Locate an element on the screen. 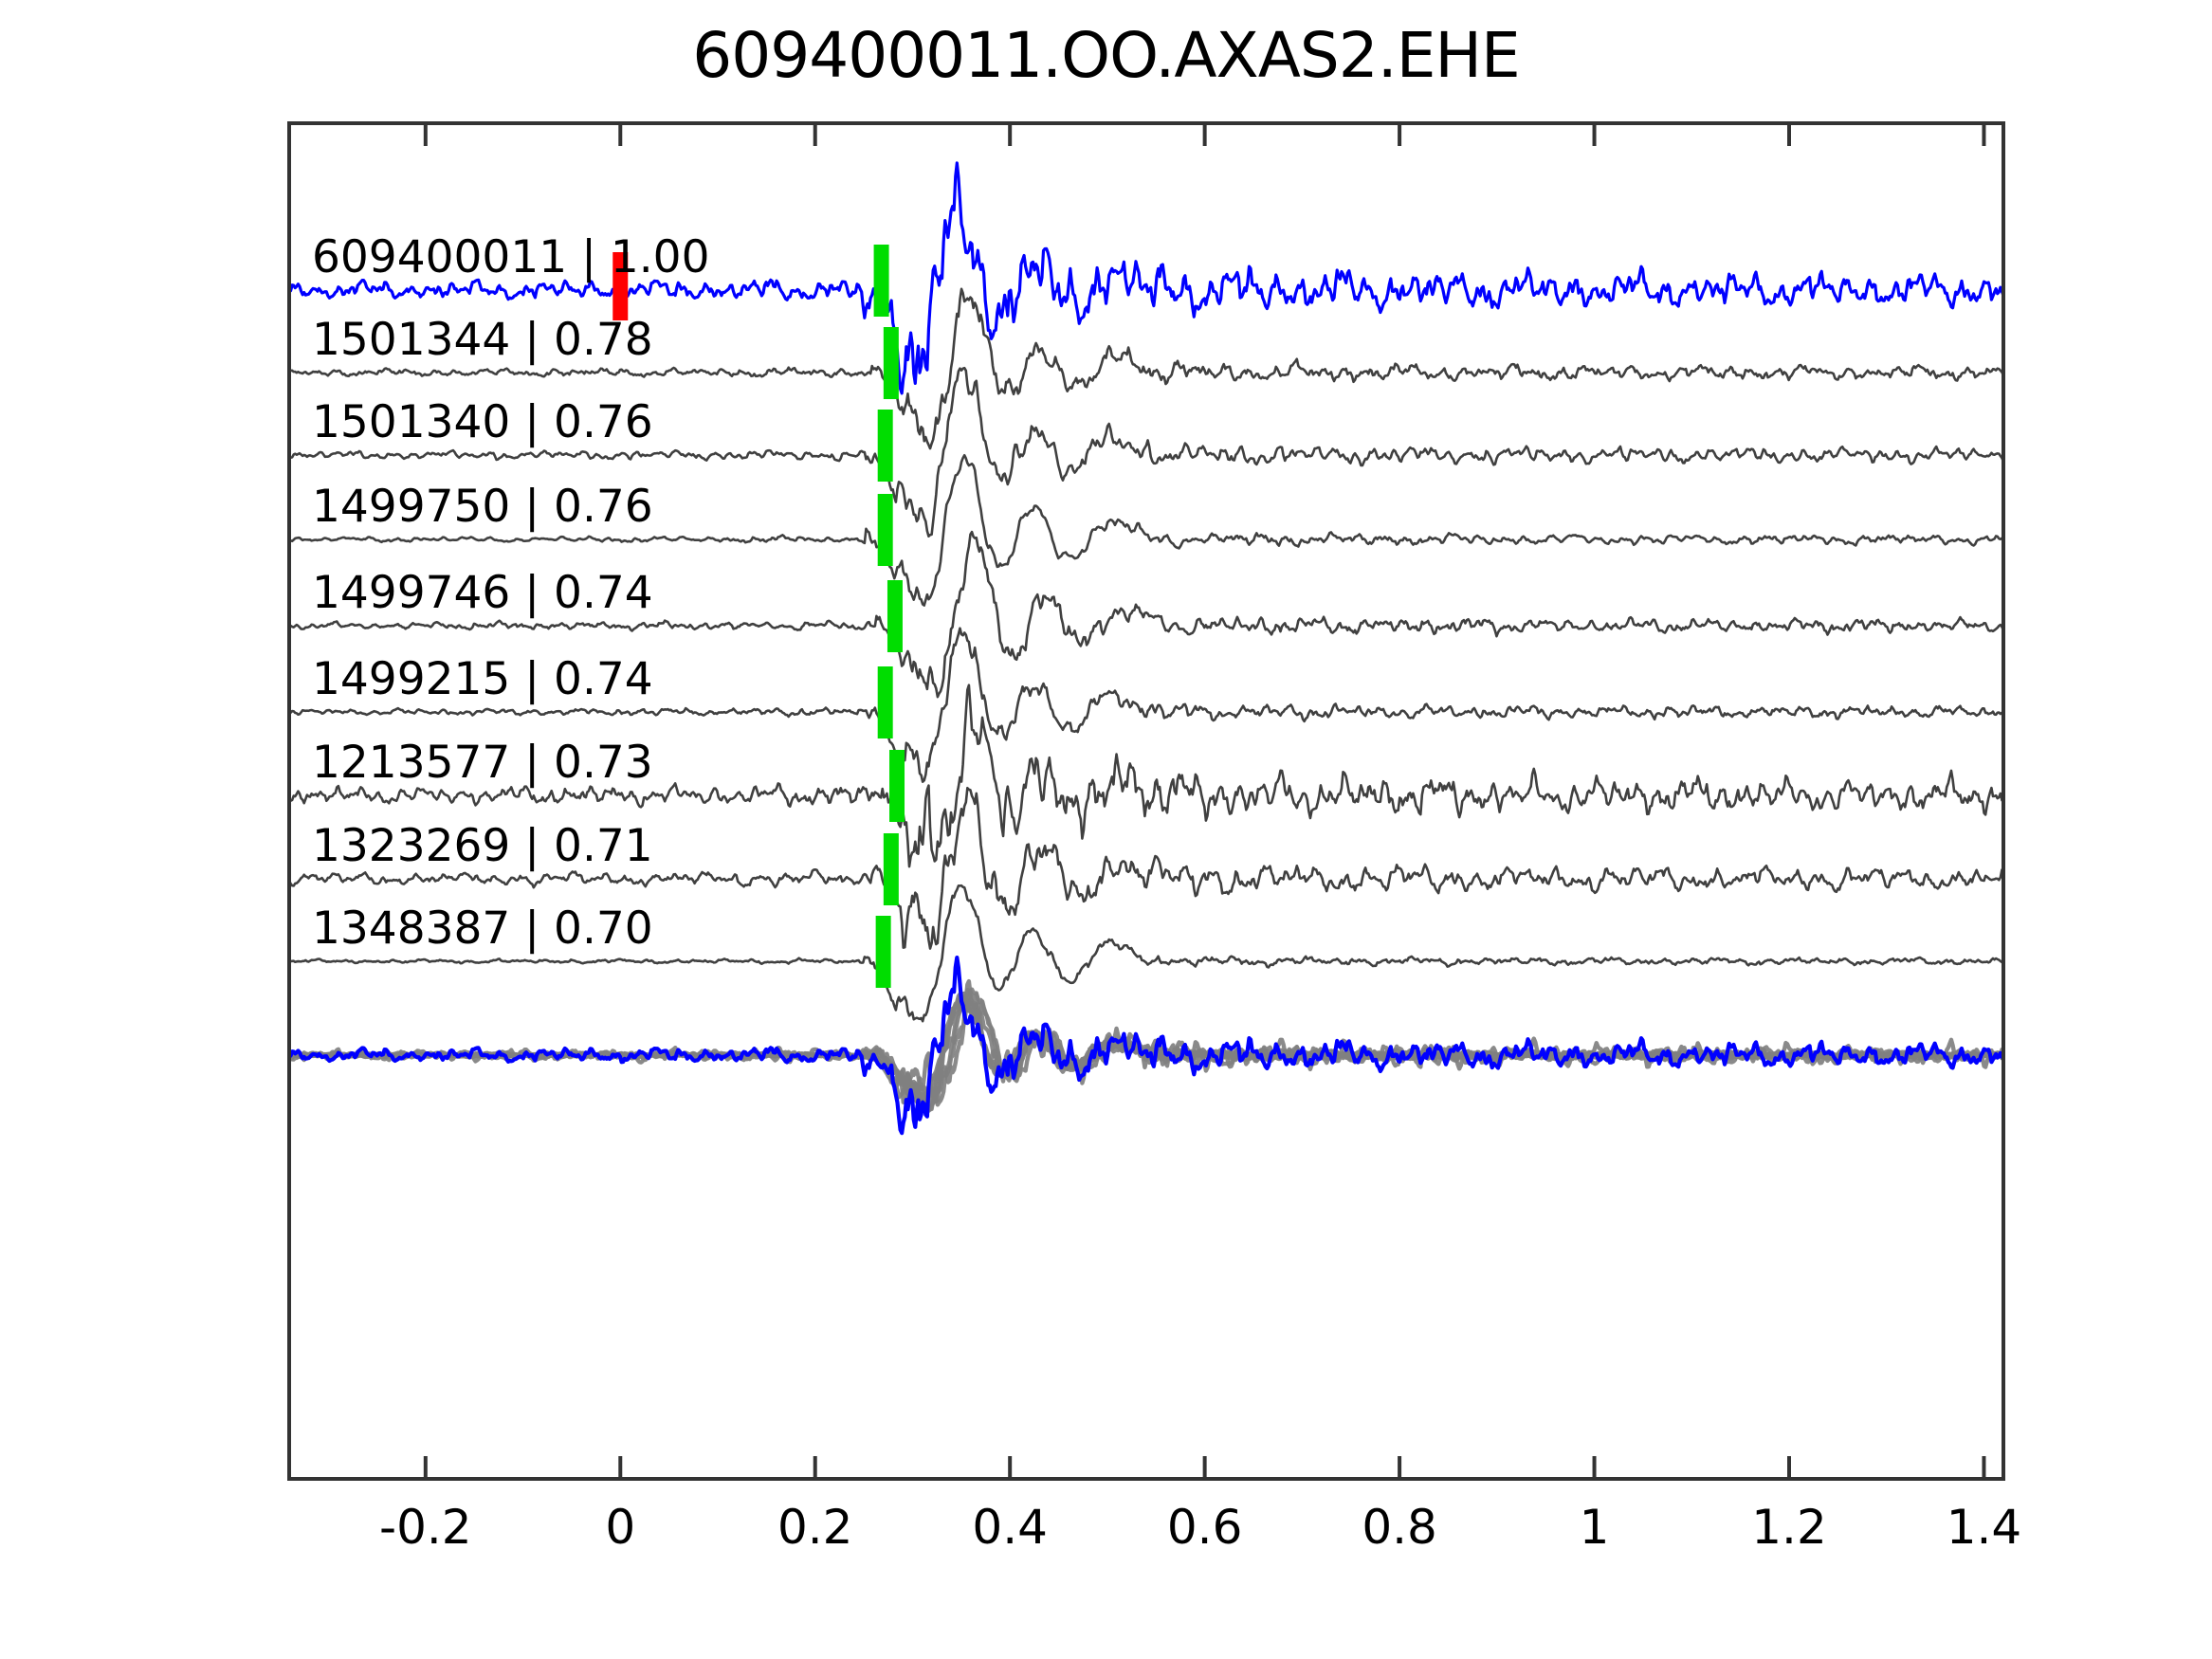 This screenshot has width=2212, height=1659. trace-label-1499750: 1499750 | 0.76 is located at coordinates (482, 507).